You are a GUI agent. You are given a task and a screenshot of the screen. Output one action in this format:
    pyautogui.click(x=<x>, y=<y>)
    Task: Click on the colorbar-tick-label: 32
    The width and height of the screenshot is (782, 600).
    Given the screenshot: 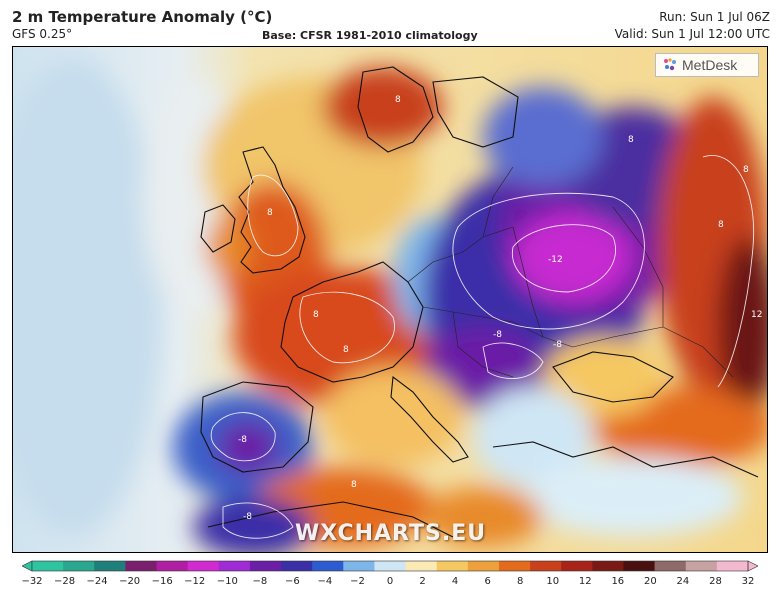 What is the action you would take?
    pyautogui.click(x=748, y=581)
    